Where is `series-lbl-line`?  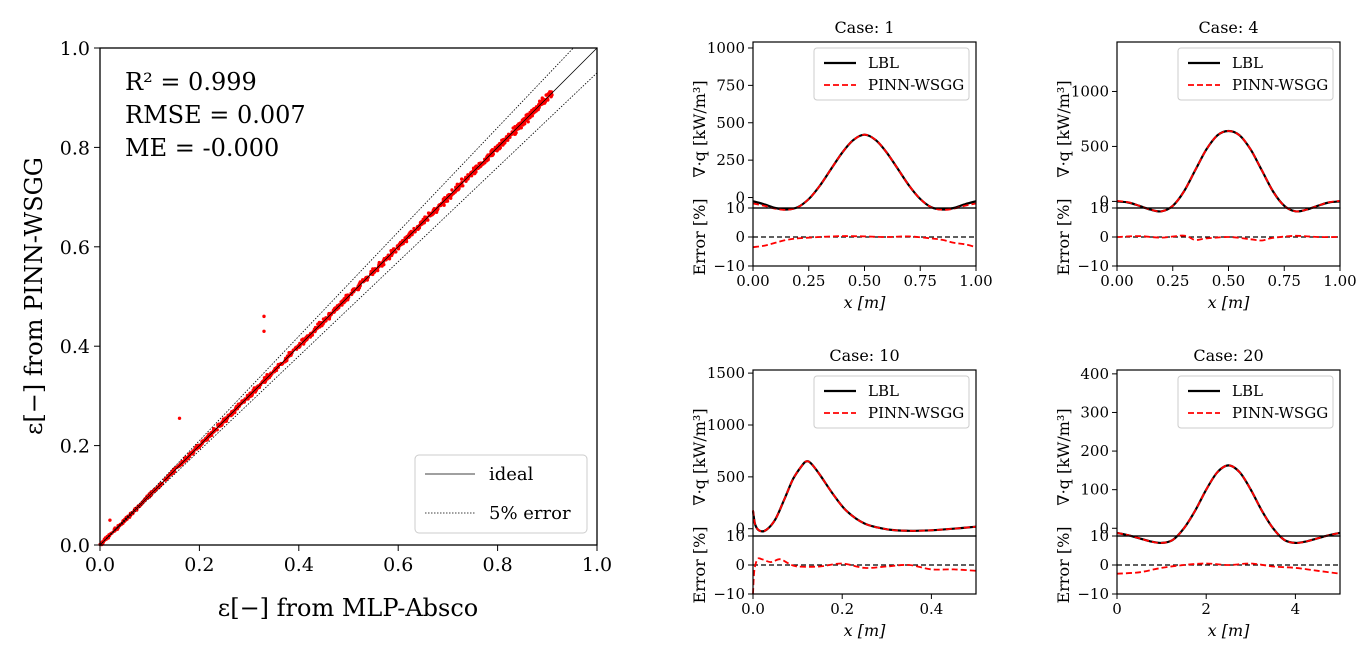
series-lbl-line is located at coordinates (864, 496).